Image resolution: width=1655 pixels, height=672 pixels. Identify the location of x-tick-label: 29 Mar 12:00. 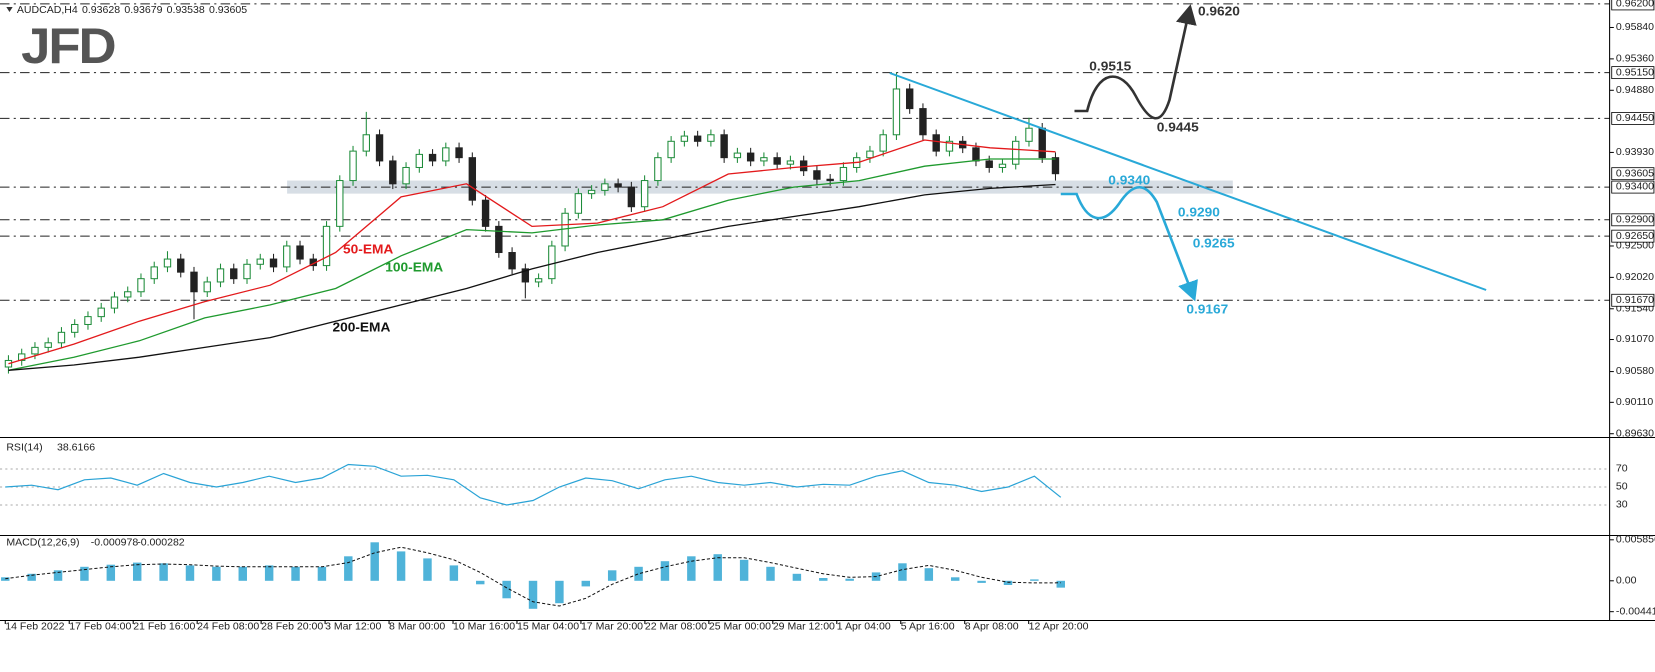
(804, 627).